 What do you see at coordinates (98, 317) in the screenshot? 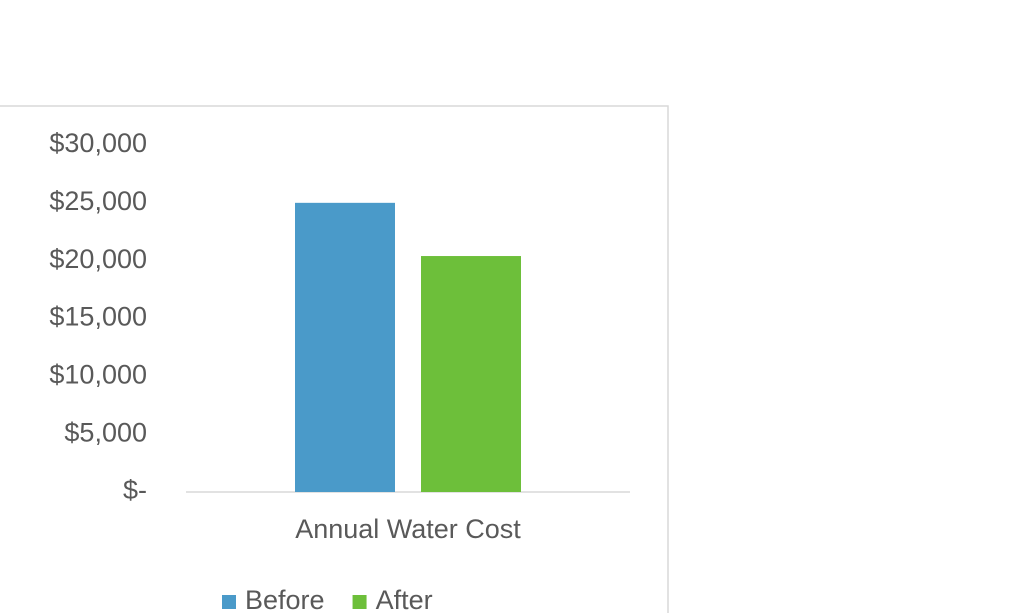
I see `y-tick-label: $15,000` at bounding box center [98, 317].